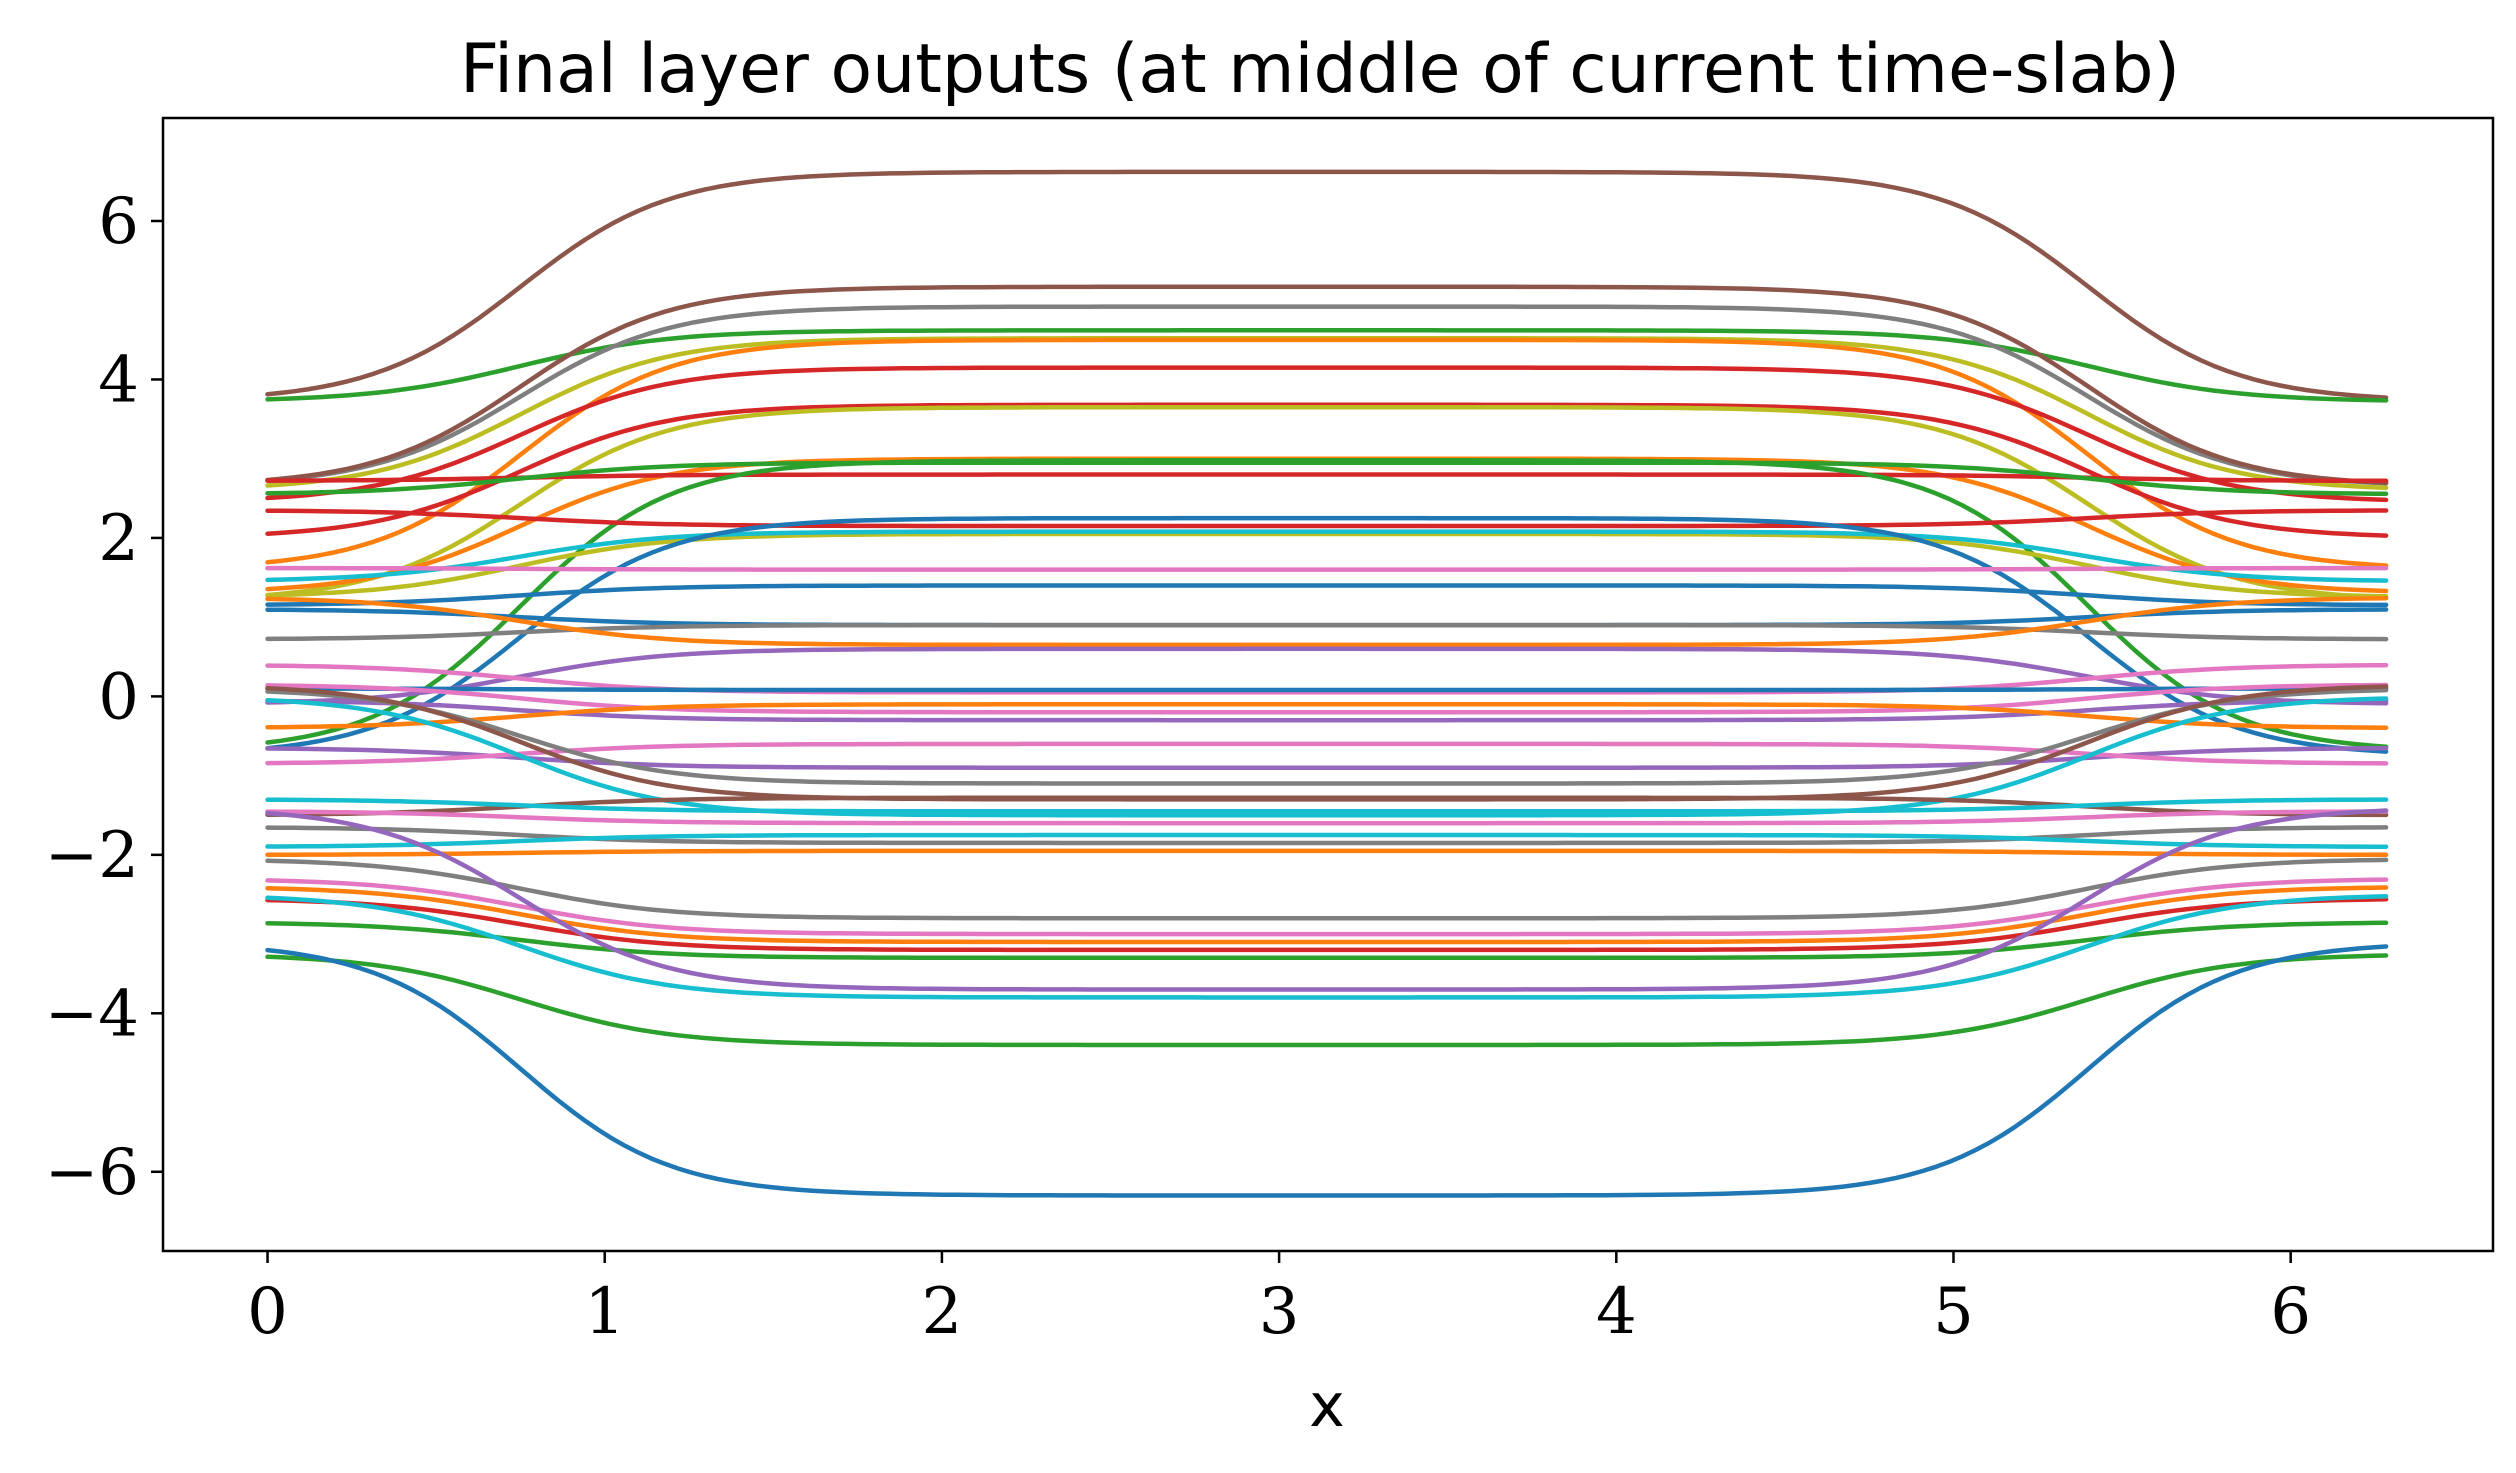  What do you see at coordinates (92, 1014) in the screenshot?
I see `y-tick-label: −4` at bounding box center [92, 1014].